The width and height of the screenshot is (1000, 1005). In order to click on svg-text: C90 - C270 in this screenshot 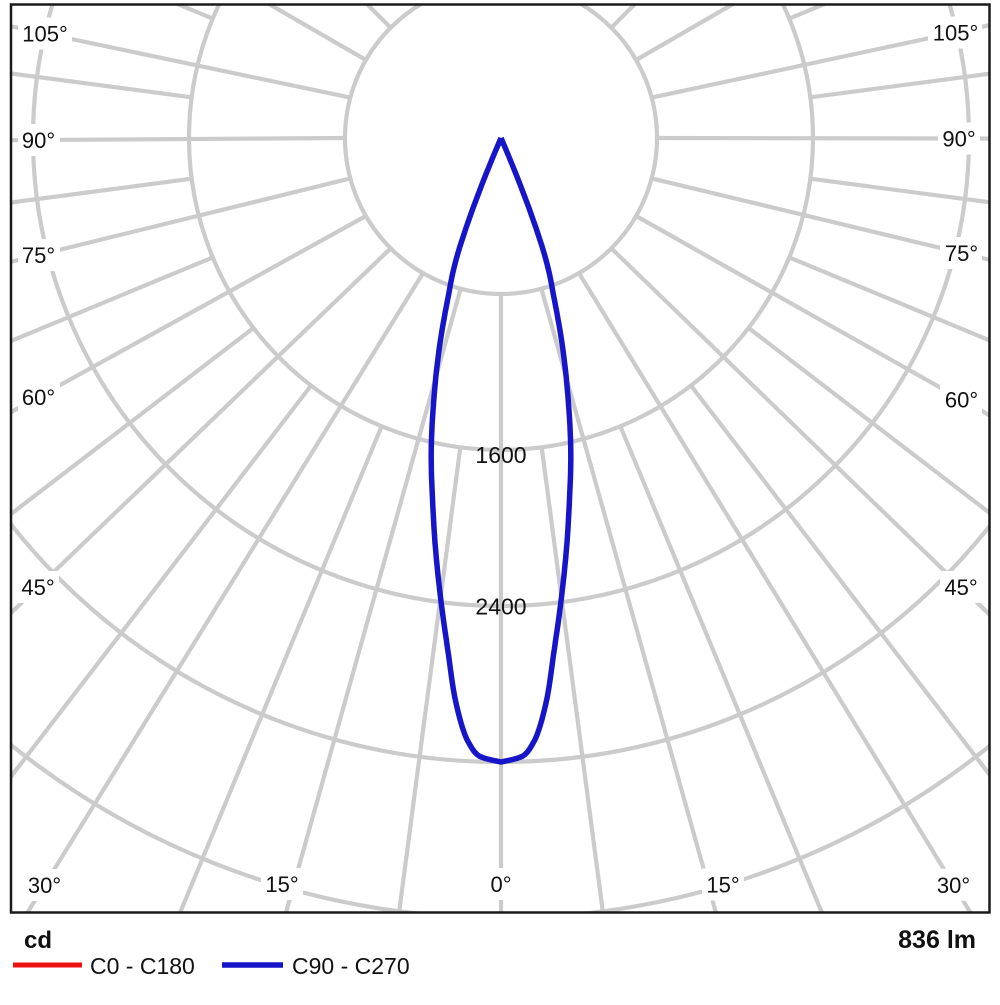, I will do `click(351, 966)`.